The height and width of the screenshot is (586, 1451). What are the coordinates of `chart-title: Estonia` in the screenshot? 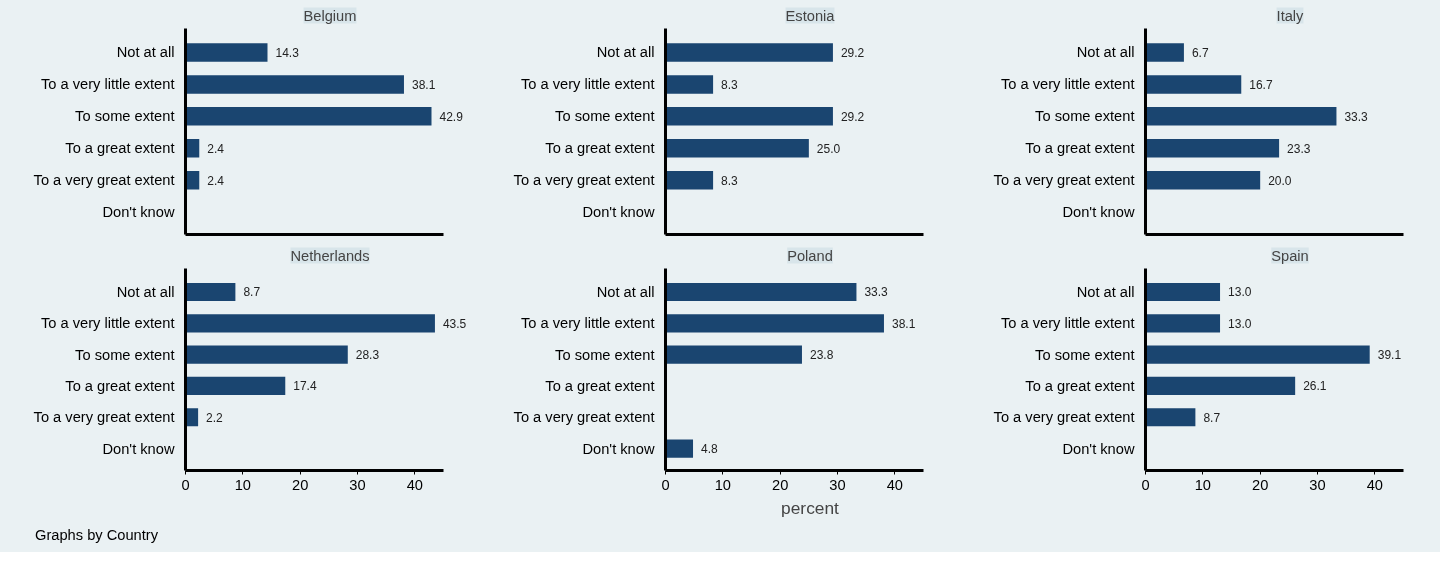 It's located at (810, 15).